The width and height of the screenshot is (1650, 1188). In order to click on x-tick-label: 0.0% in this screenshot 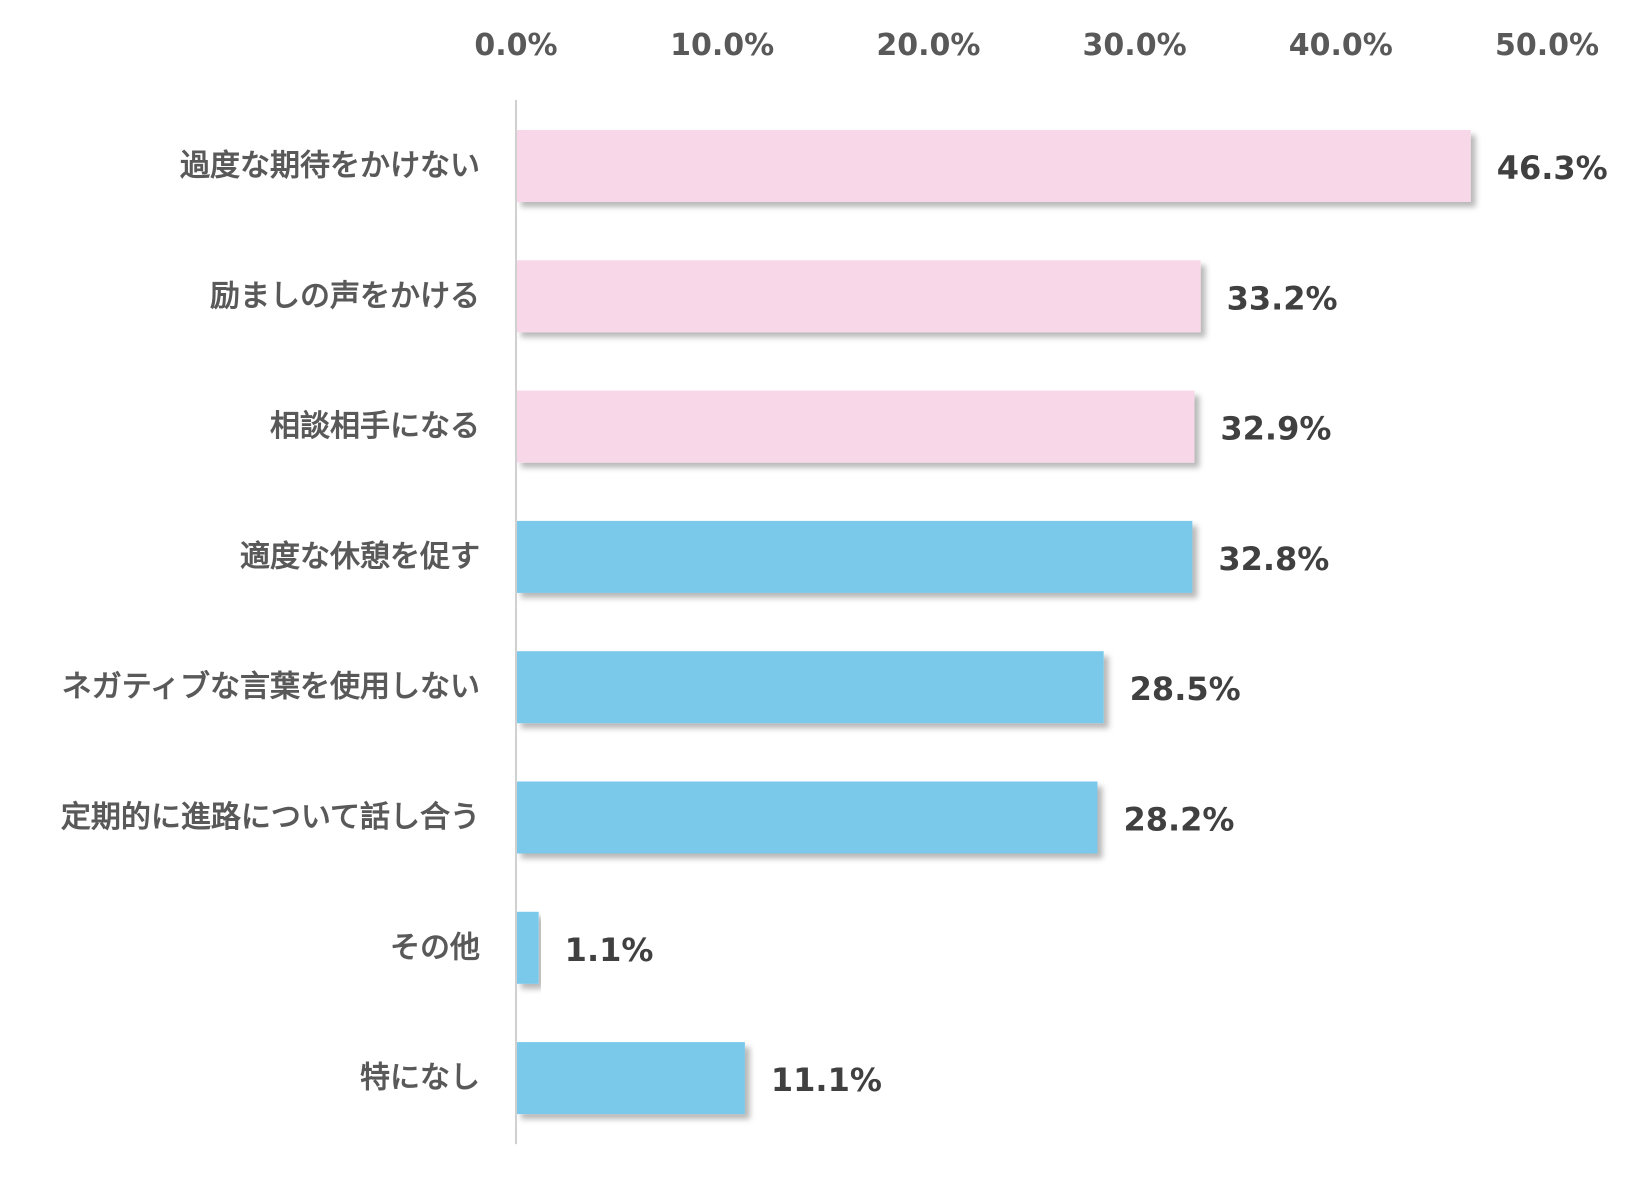, I will do `click(515, 45)`.